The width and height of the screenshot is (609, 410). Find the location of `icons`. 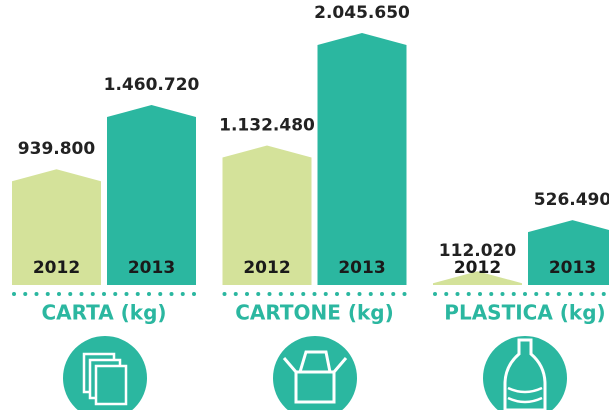

icons is located at coordinates (315, 373).